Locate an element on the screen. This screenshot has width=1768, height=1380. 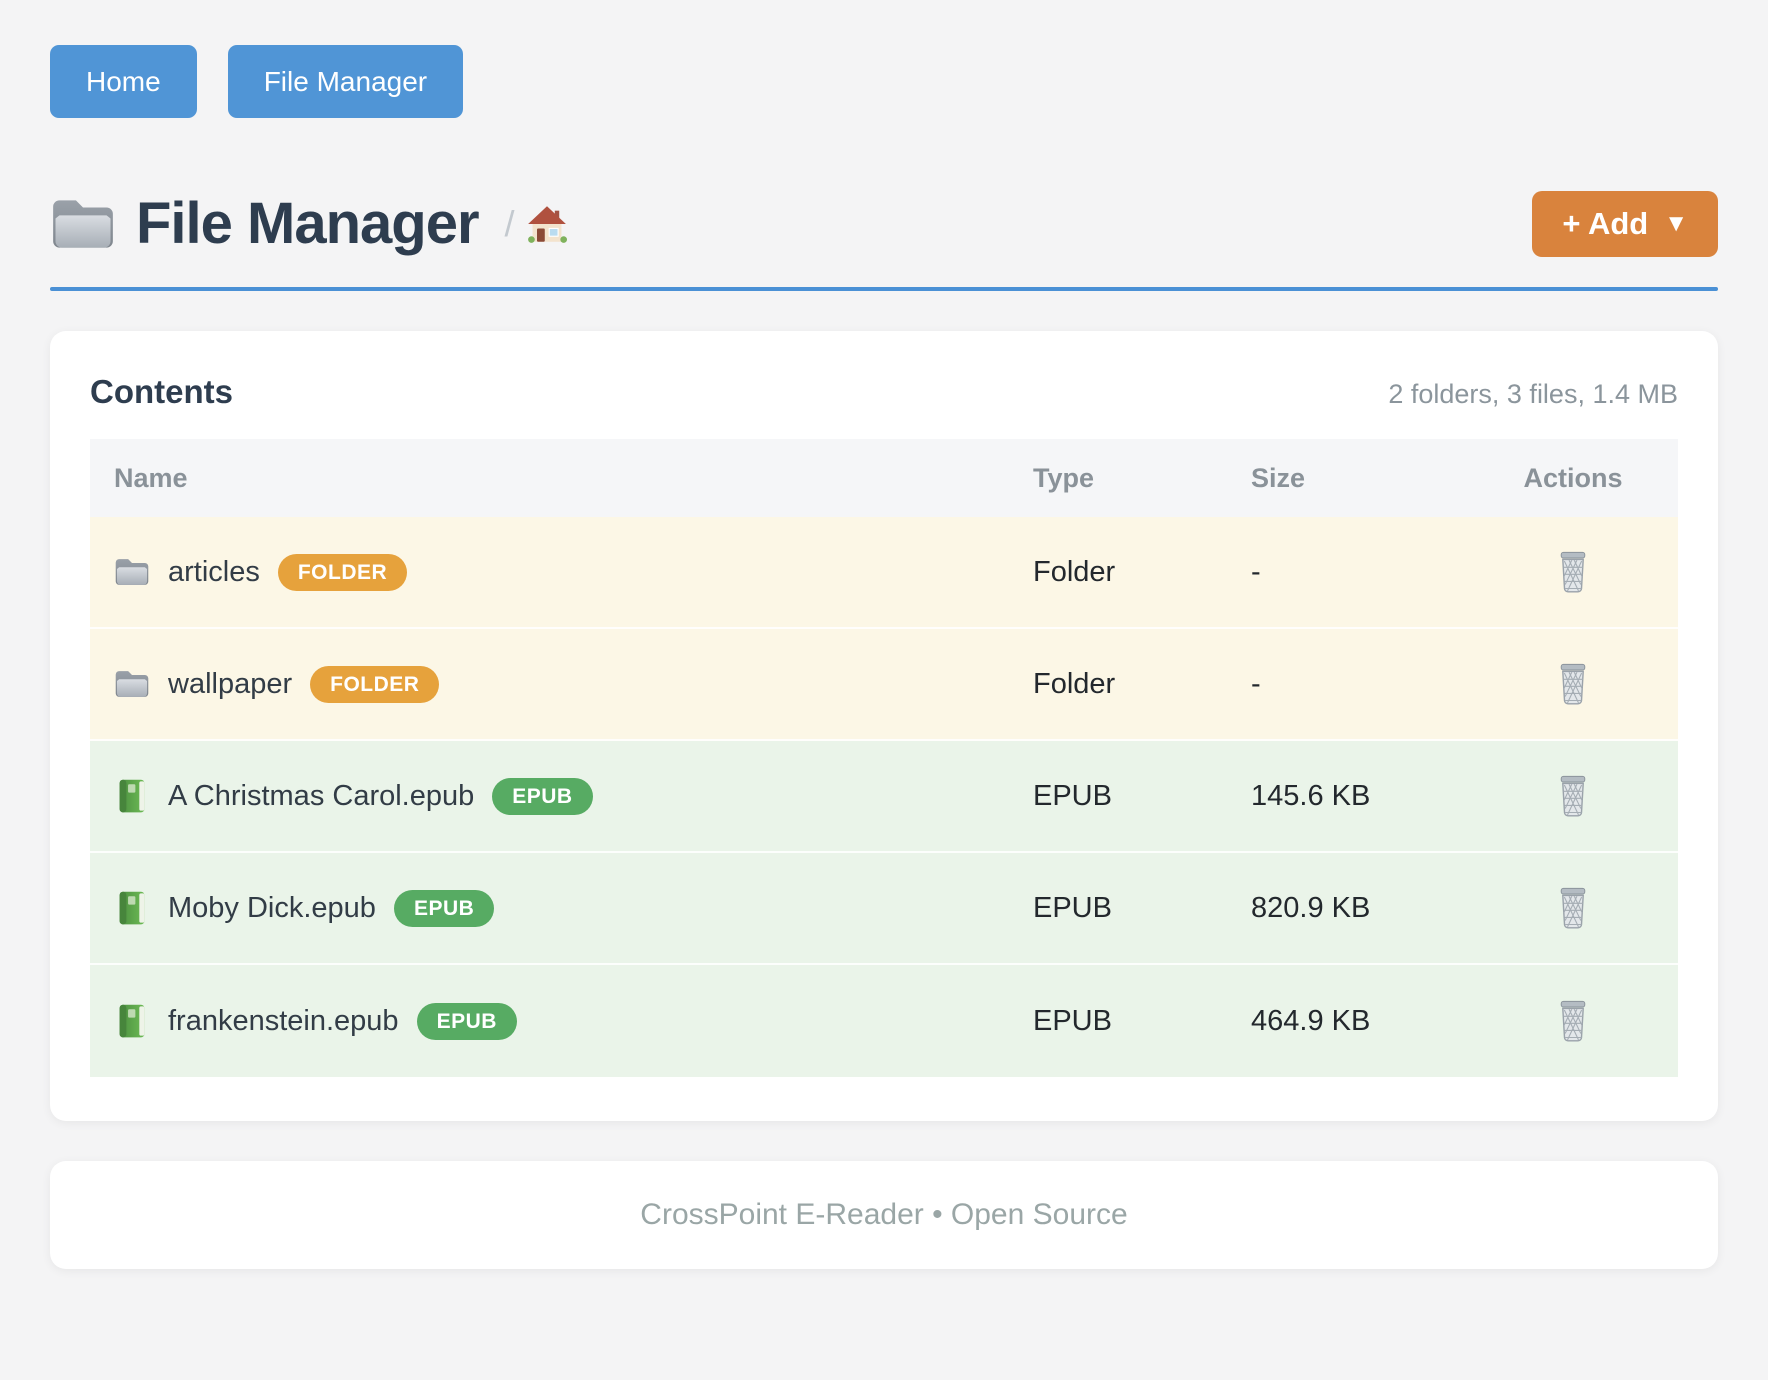
column-header-size: Size is located at coordinates (1278, 477).